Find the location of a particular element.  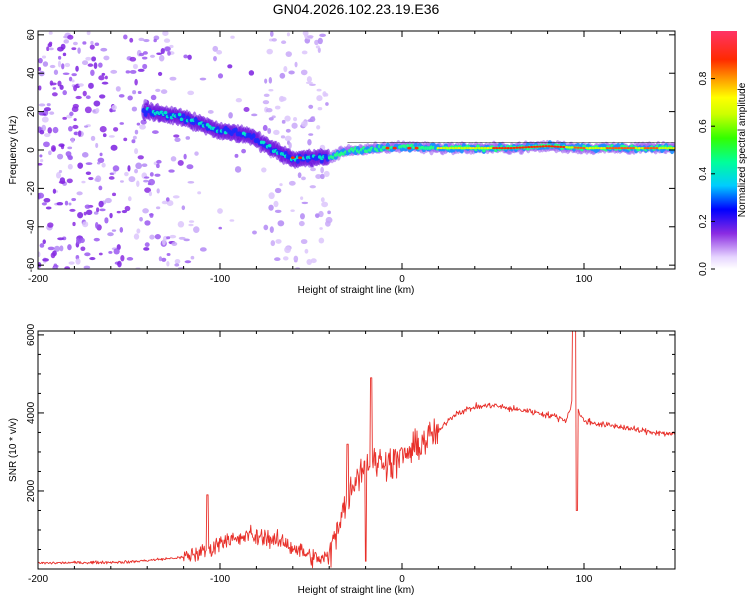

spectrogram-ridge-spot is located at coordinates (409, 148).